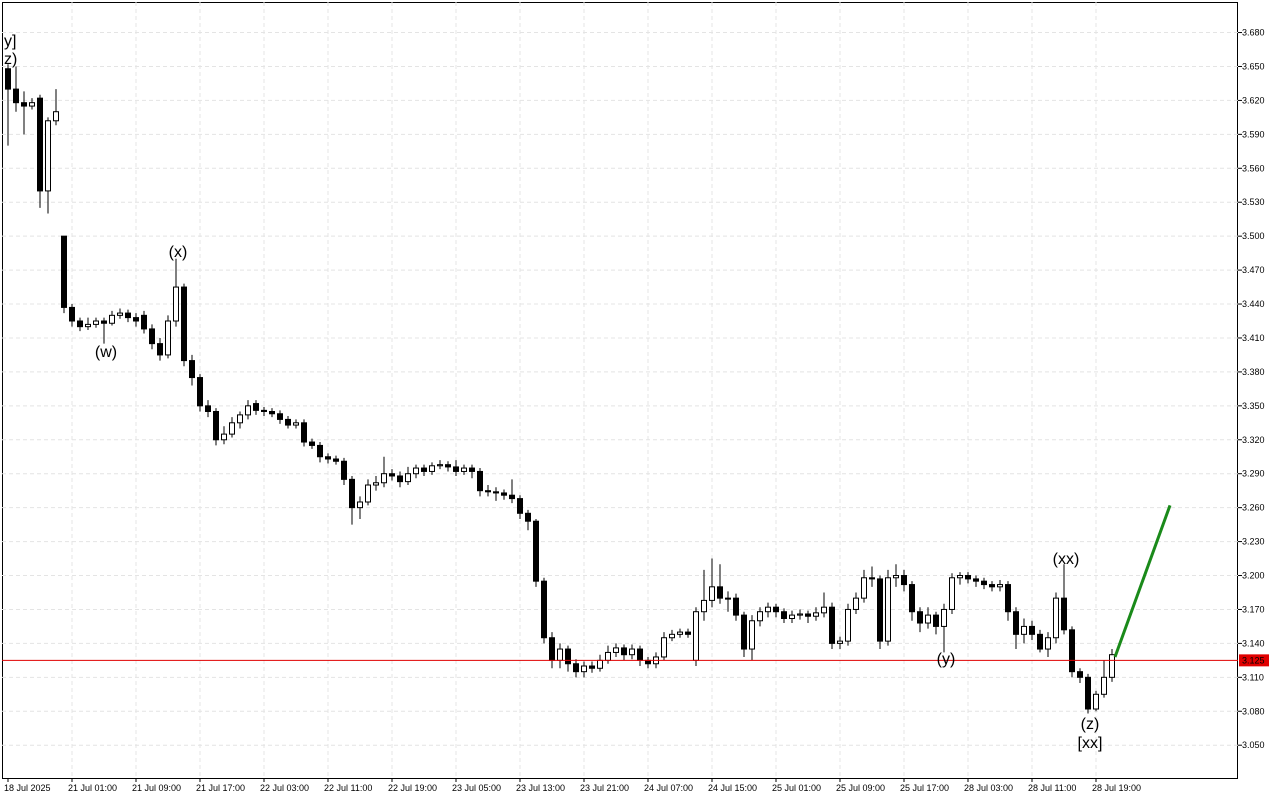 This screenshot has height=805, width=1280. Describe the element at coordinates (1253, 134) in the screenshot. I see `y-tick-label: 3.590` at that location.